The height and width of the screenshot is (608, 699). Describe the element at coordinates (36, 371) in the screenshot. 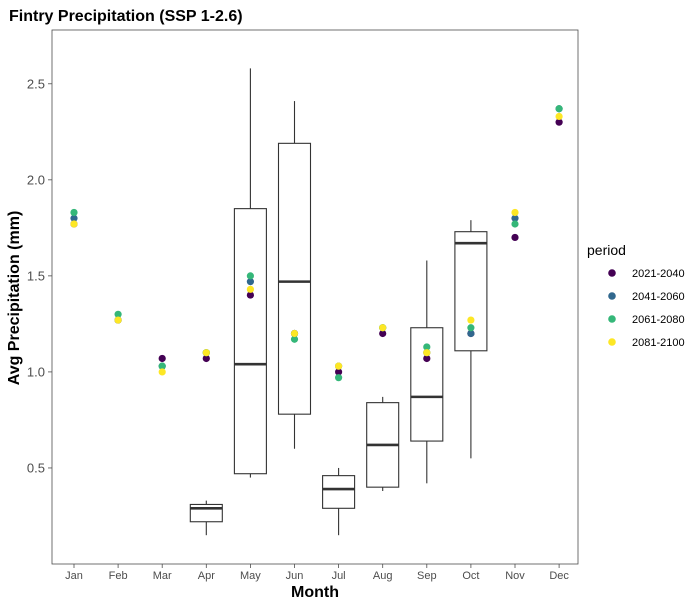

I see `y-tick-label: 1.0` at that location.